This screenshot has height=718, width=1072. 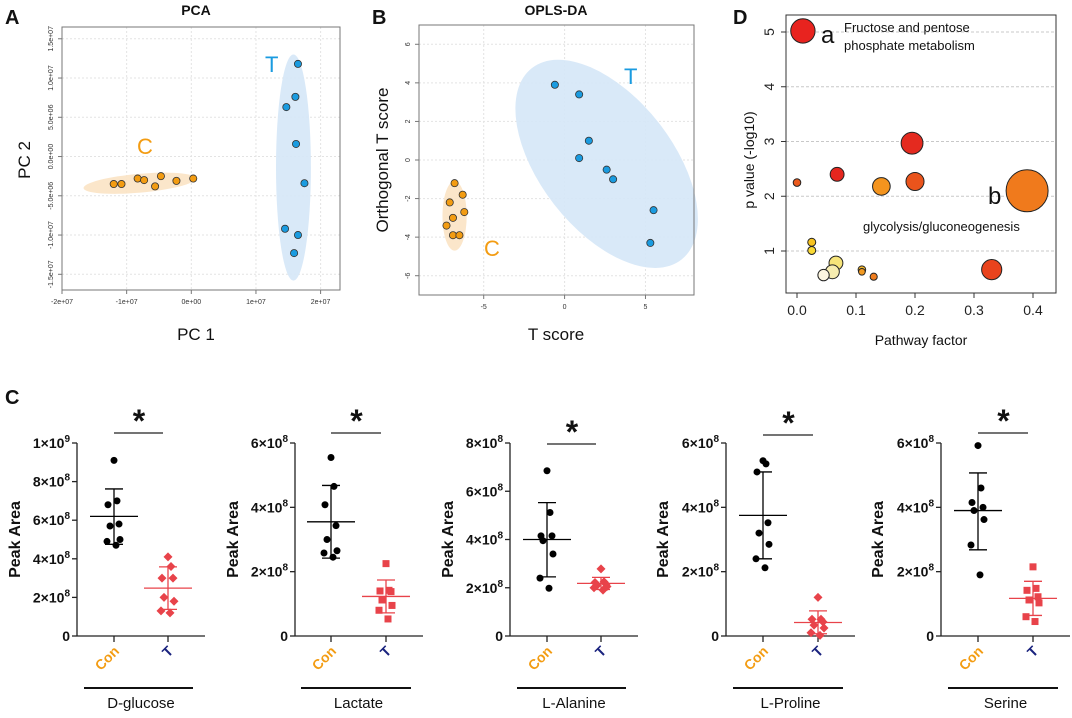 What do you see at coordinates (484, 307) in the screenshot?
I see `x-tick-label: -5` at bounding box center [484, 307].